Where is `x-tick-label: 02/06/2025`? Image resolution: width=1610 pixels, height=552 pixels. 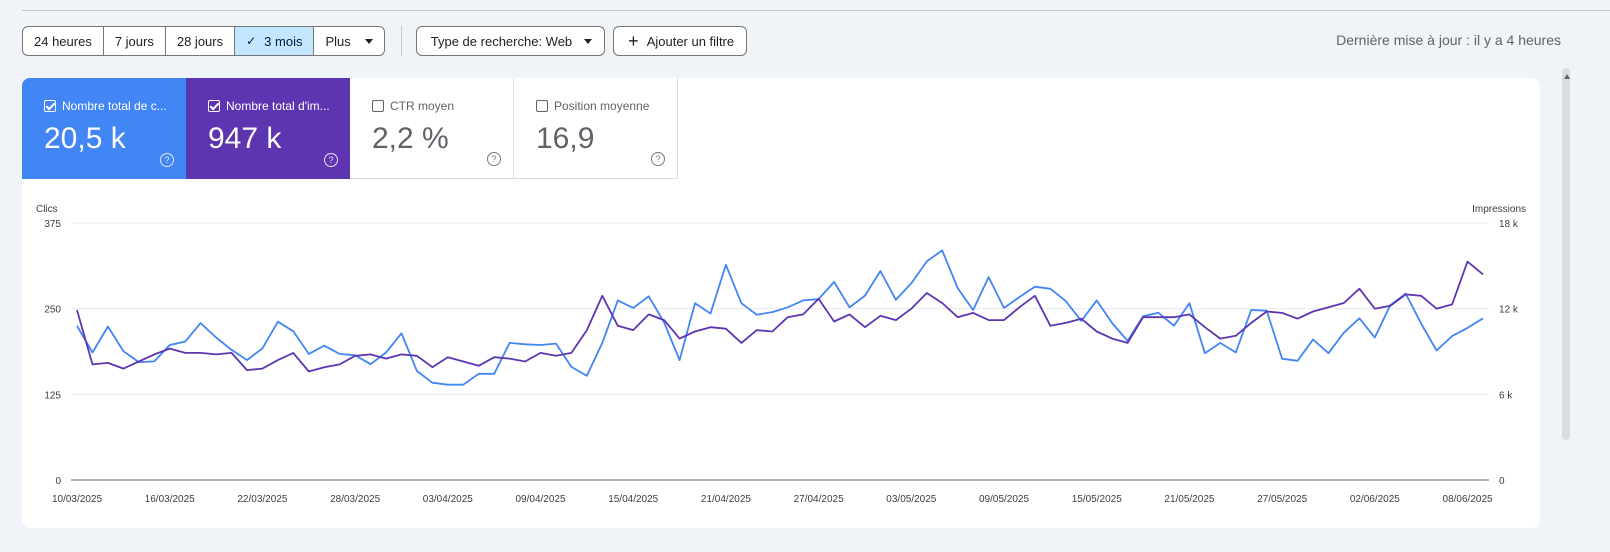
x-tick-label: 02/06/2025 is located at coordinates (1375, 499).